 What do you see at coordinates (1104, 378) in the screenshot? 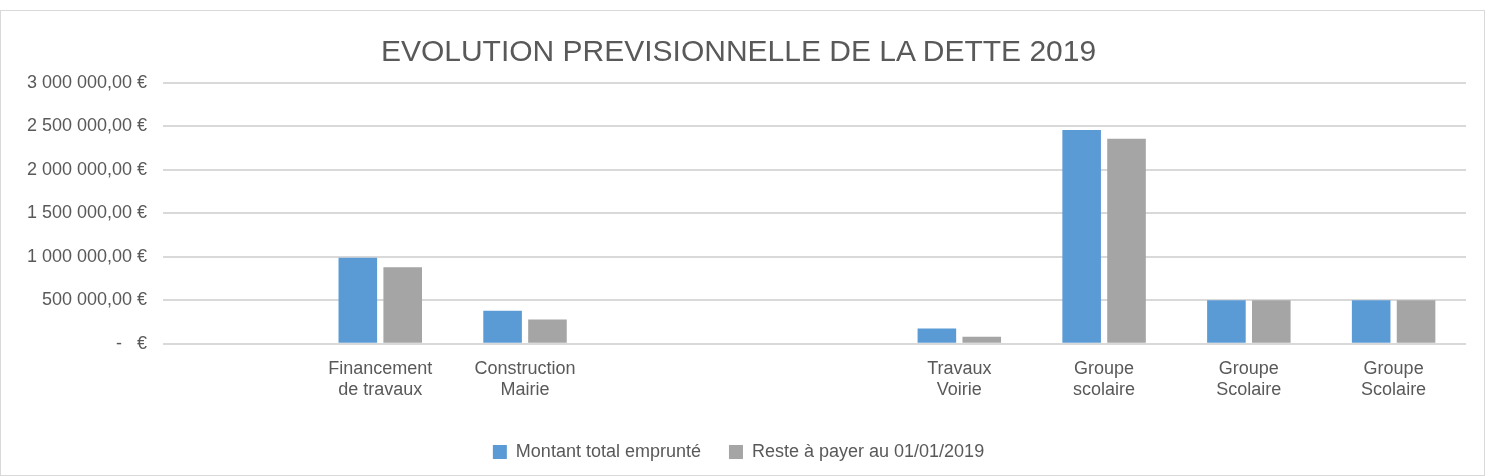
I see `x-tick-label: Groupe scolaire` at bounding box center [1104, 378].